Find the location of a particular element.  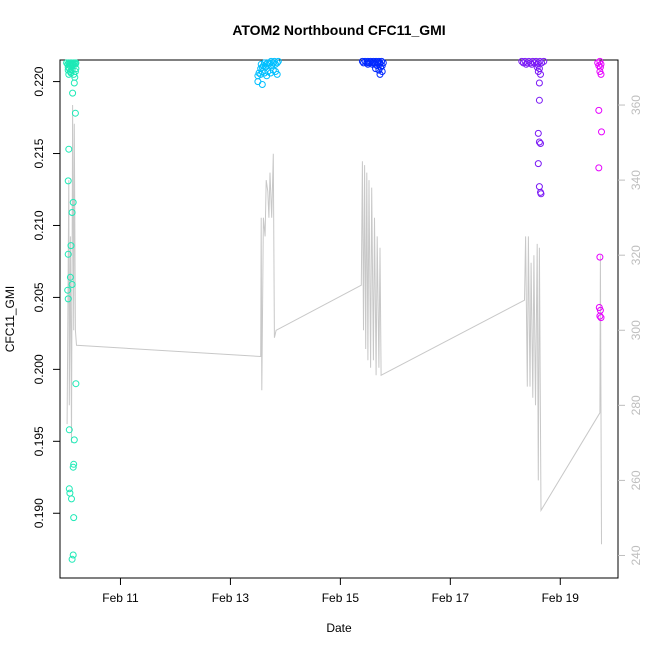

x-tick-label: Feb 11 is located at coordinates (120, 598).